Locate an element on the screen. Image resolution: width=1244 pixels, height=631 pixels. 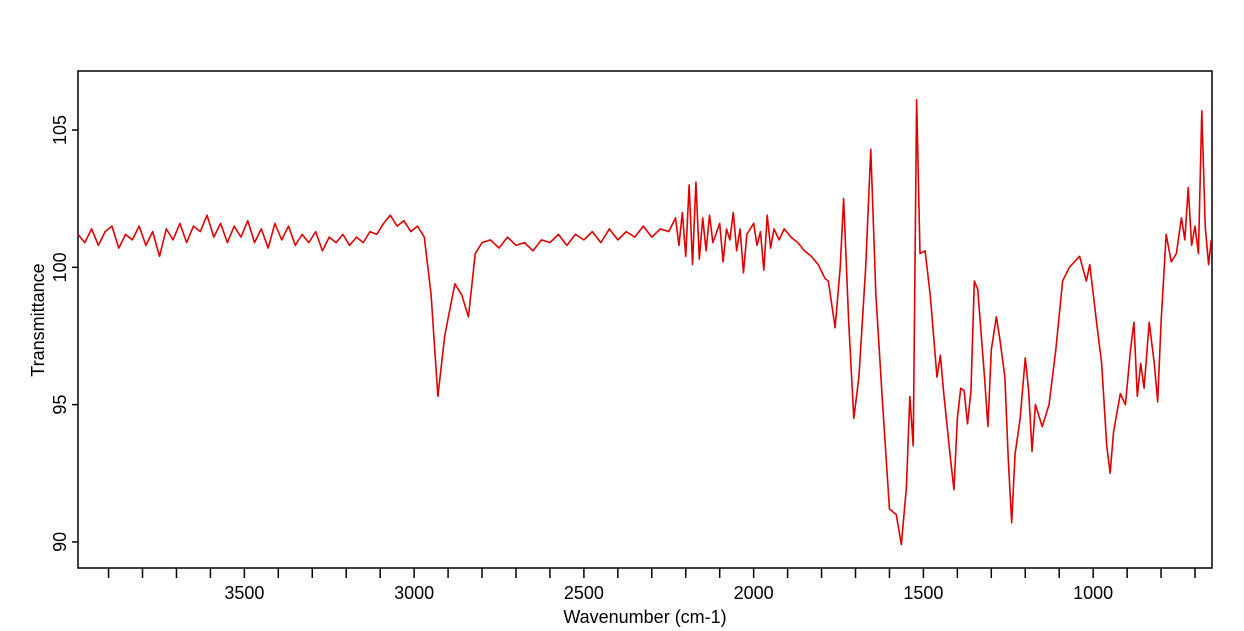
x-tick-label: 1000 is located at coordinates (1093, 593).